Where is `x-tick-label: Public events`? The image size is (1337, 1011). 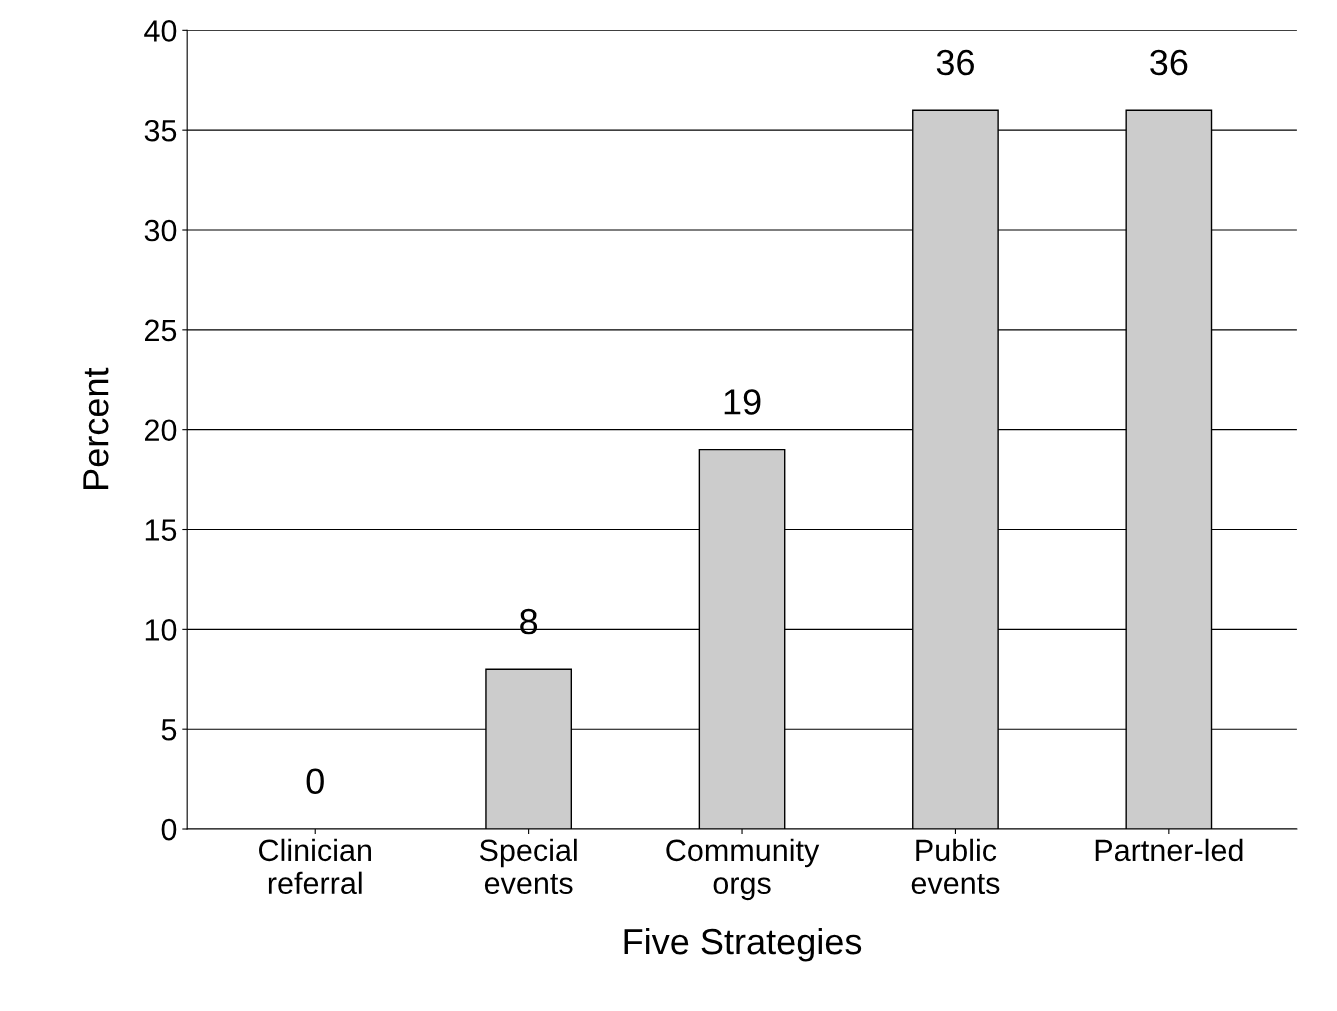
x-tick-label: Public events is located at coordinates (955, 866).